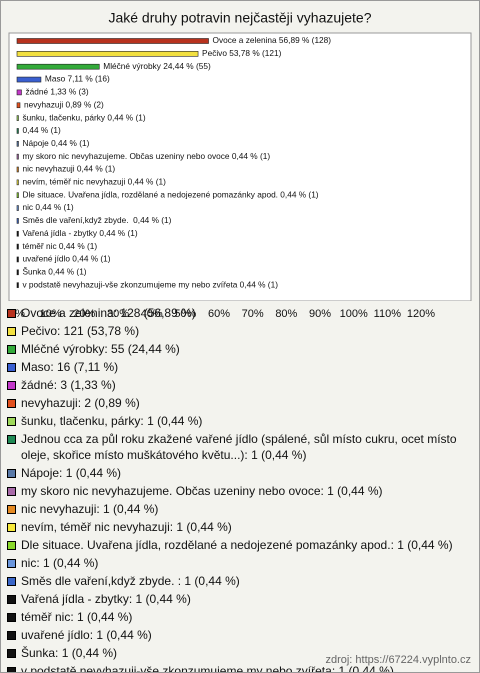 Image resolution: width=480 pixels, height=673 pixels. I want to click on legend-label: téměř nic: 1 (0,44 %), so click(77, 617).